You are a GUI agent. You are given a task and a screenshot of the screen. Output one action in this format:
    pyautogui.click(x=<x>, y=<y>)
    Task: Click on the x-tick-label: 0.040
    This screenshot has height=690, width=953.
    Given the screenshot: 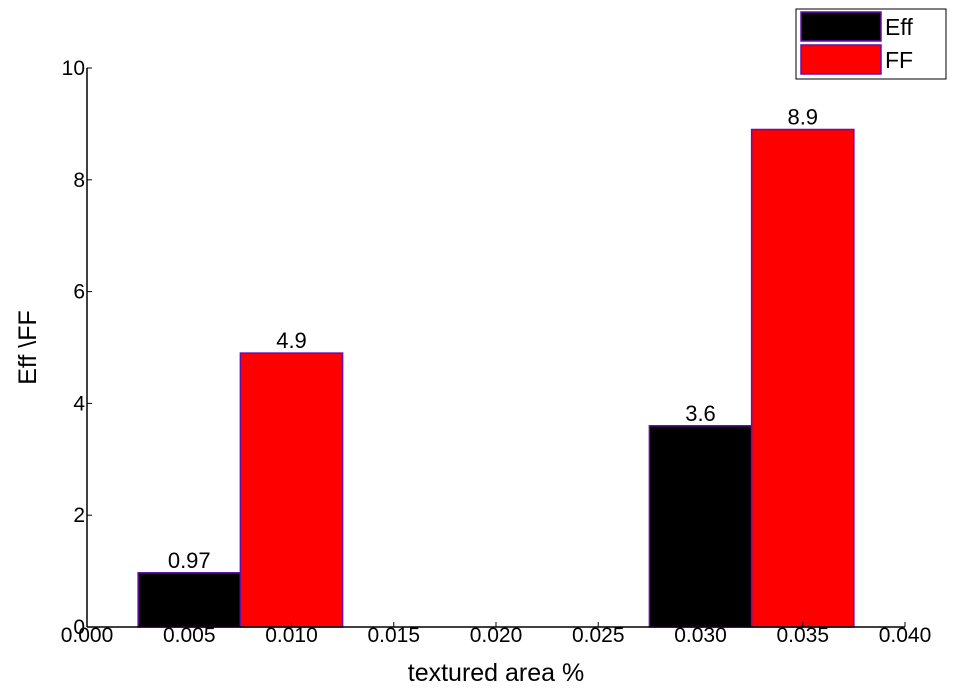 What is the action you would take?
    pyautogui.click(x=905, y=635)
    